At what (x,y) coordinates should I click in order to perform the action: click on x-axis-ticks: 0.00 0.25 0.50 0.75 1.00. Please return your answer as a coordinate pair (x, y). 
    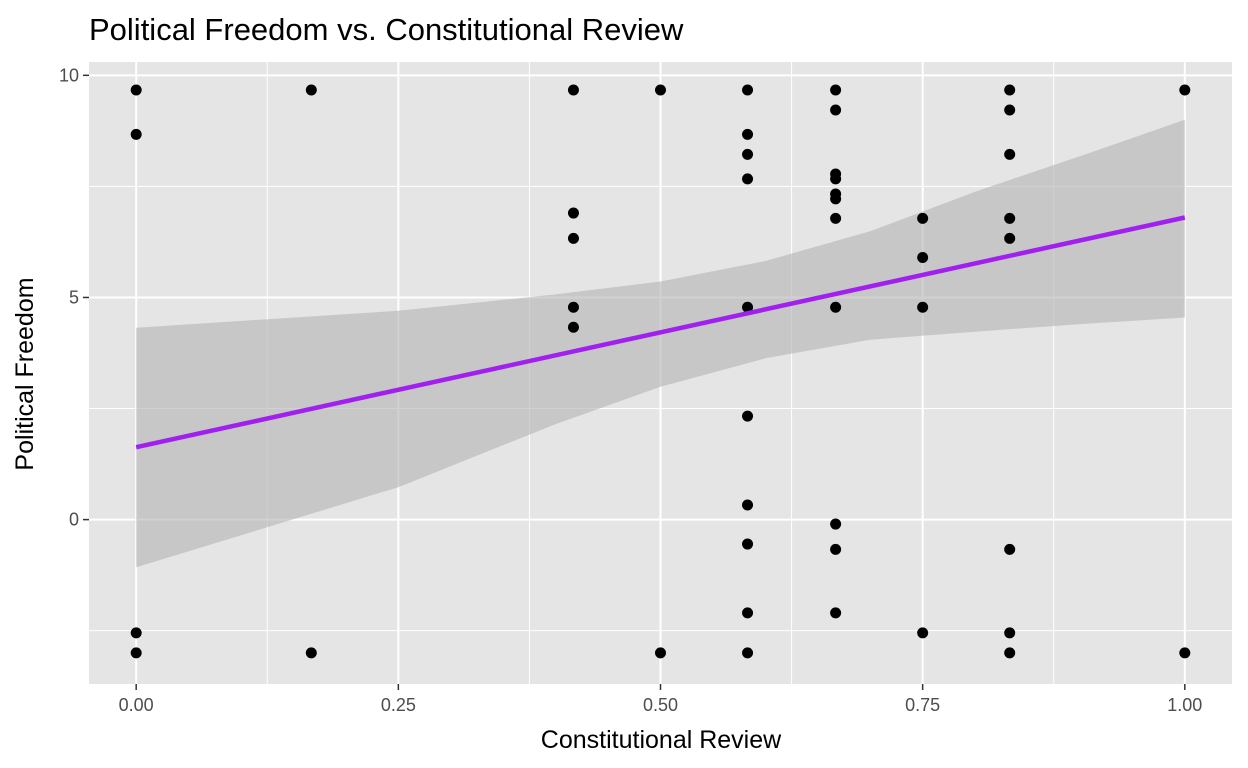
    Looking at the image, I should click on (660, 699).